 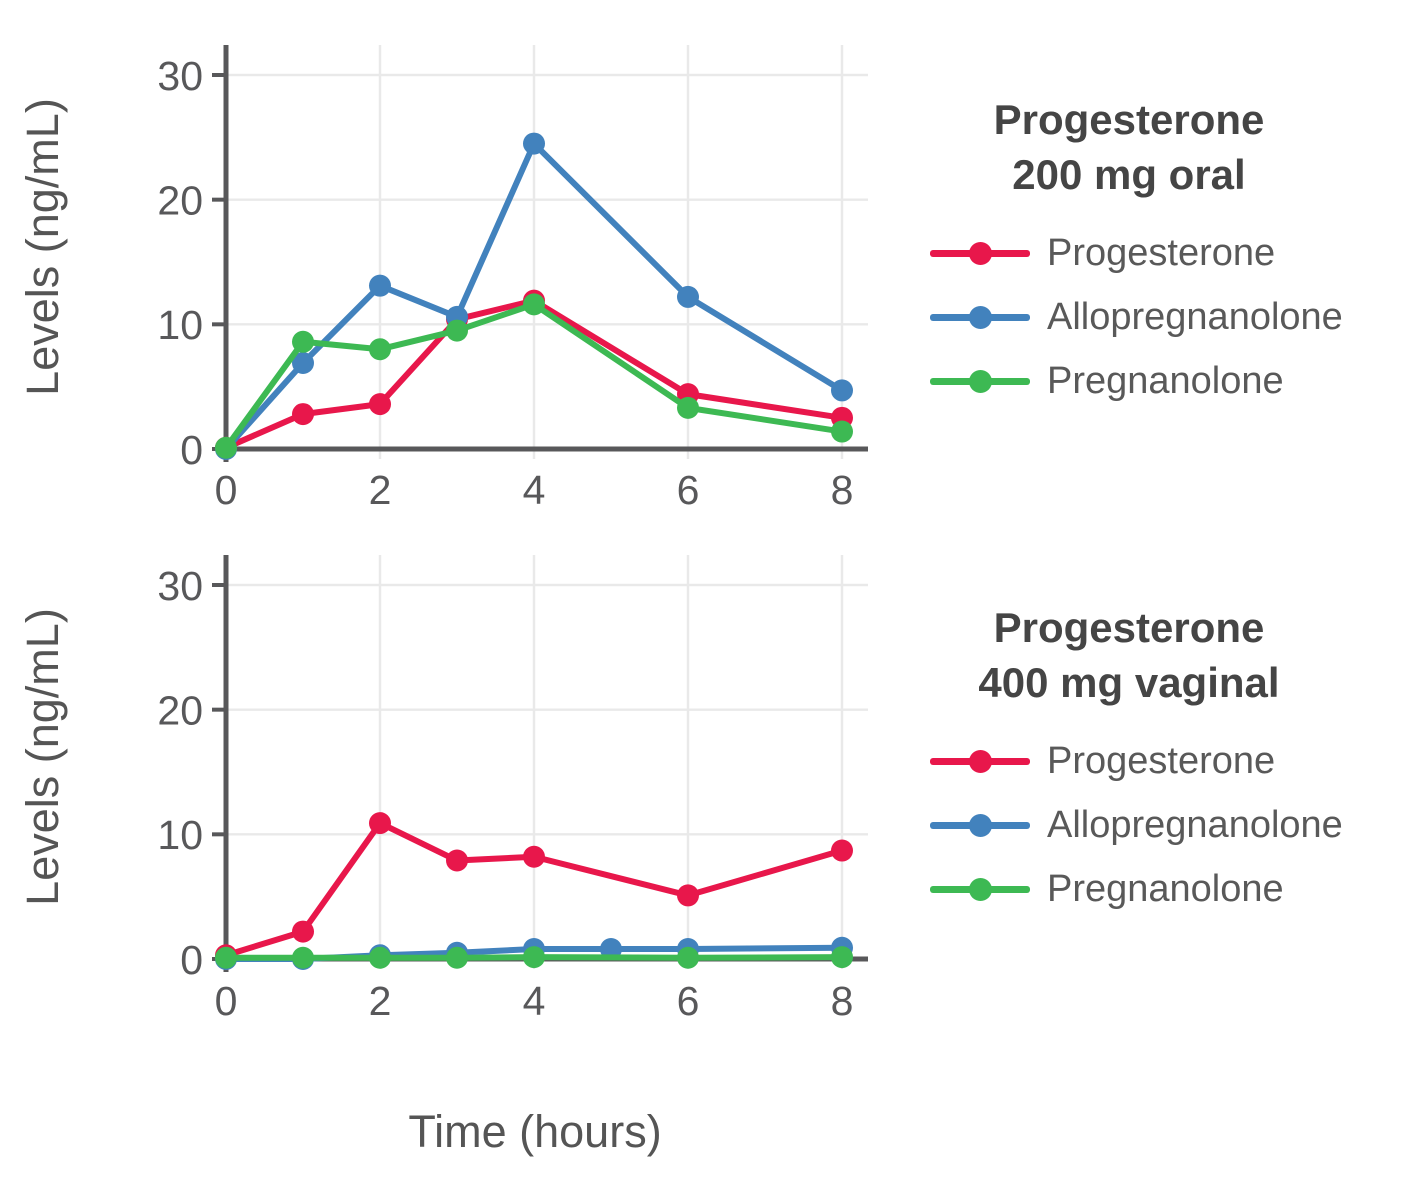 What do you see at coordinates (1129, 655) in the screenshot?
I see `legend-title-vaginal: Progesterone 400 mg vaginal` at bounding box center [1129, 655].